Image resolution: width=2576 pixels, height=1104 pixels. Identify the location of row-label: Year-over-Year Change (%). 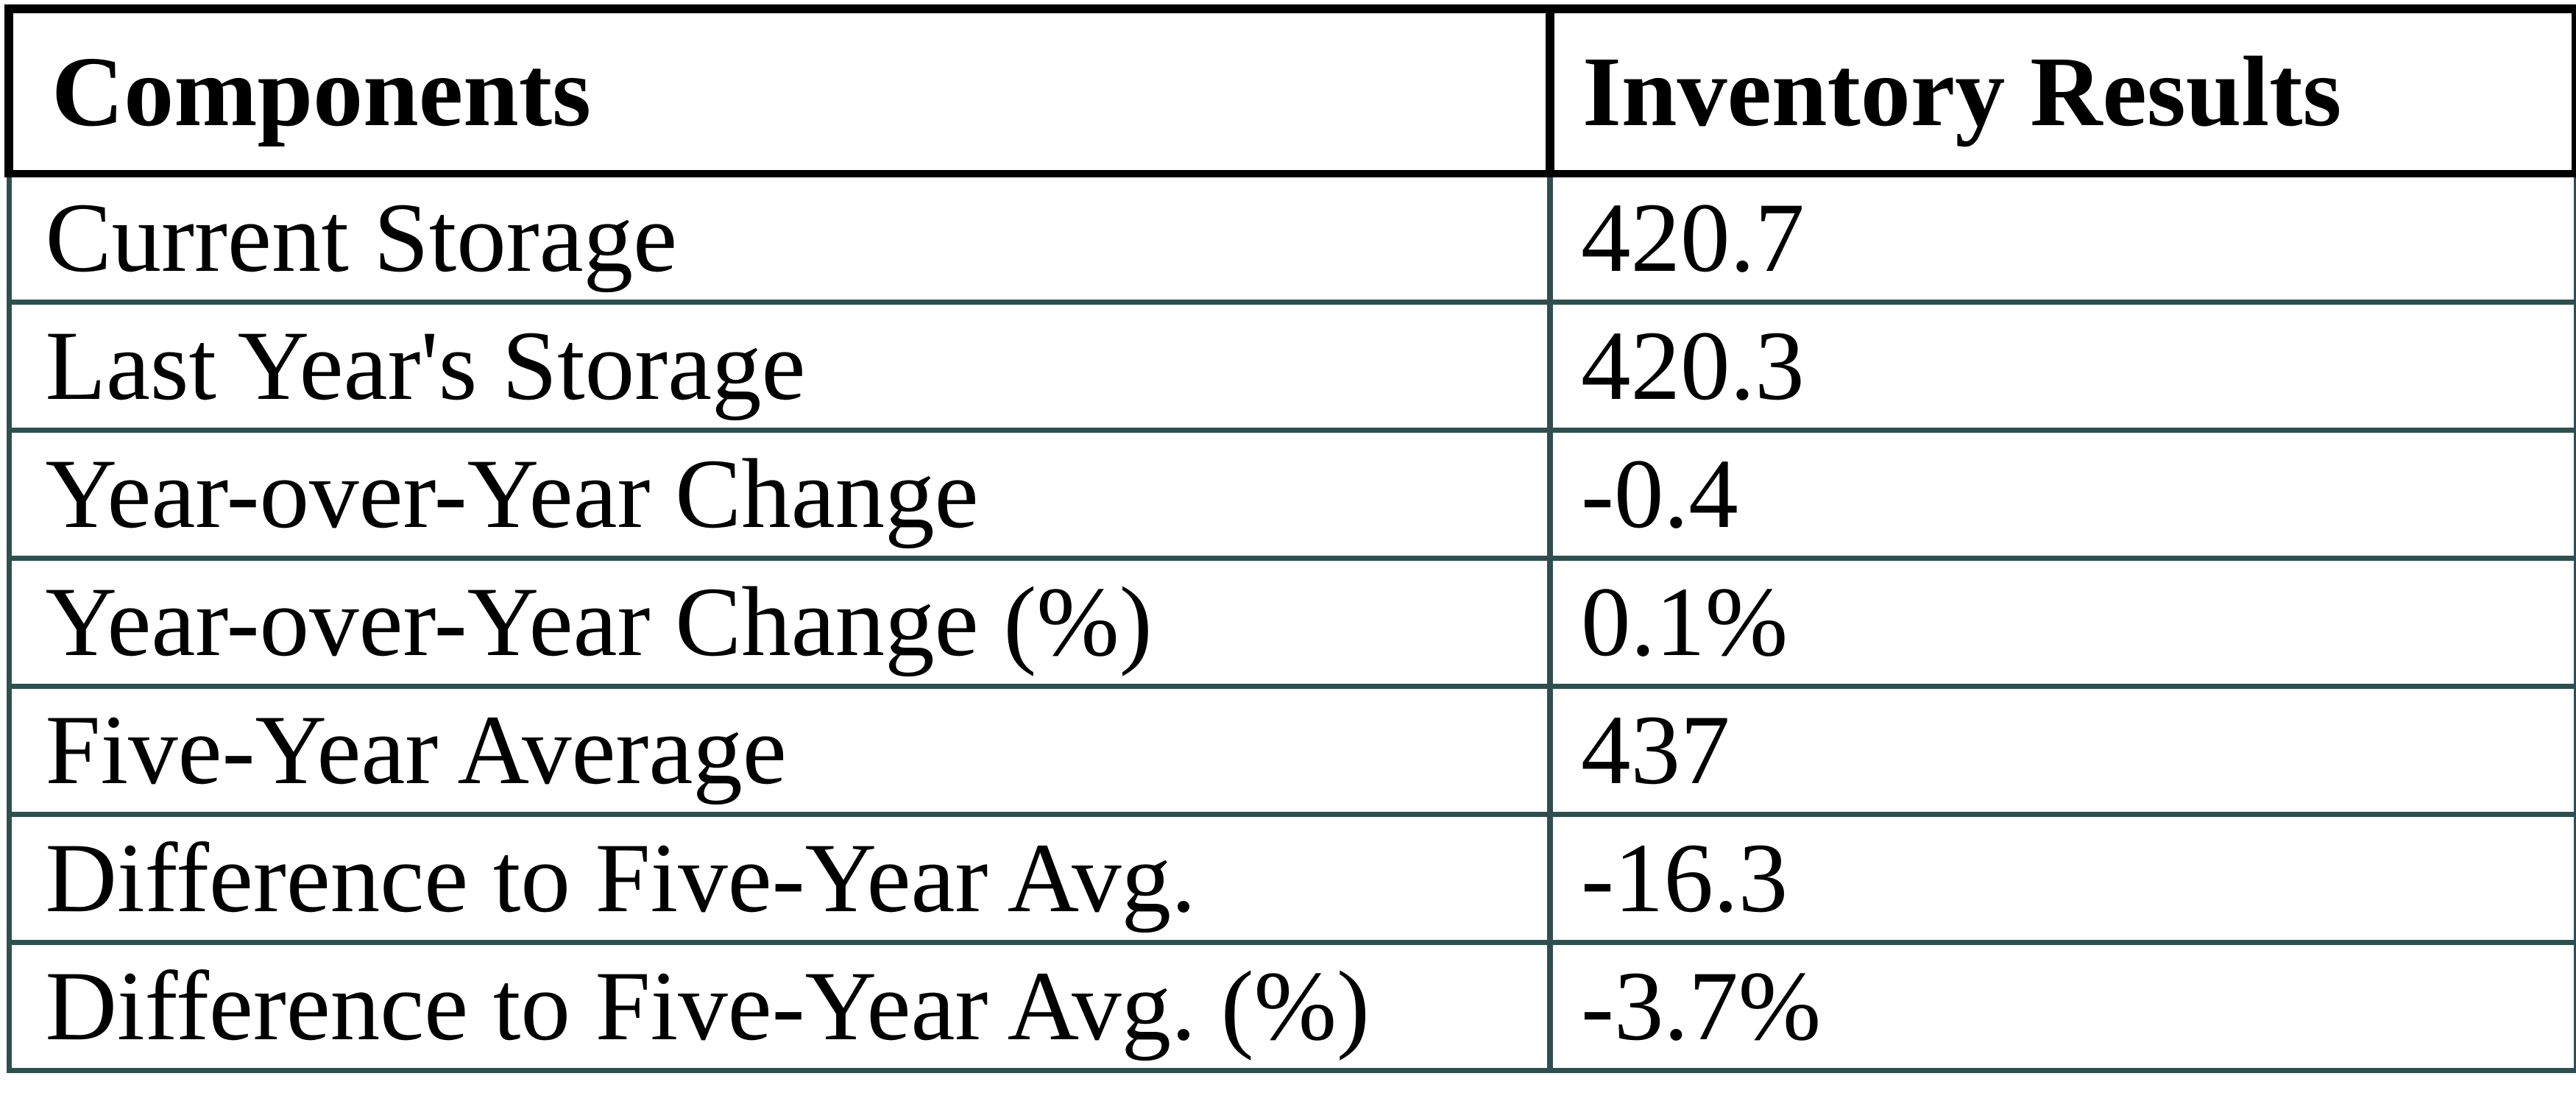
(779, 622).